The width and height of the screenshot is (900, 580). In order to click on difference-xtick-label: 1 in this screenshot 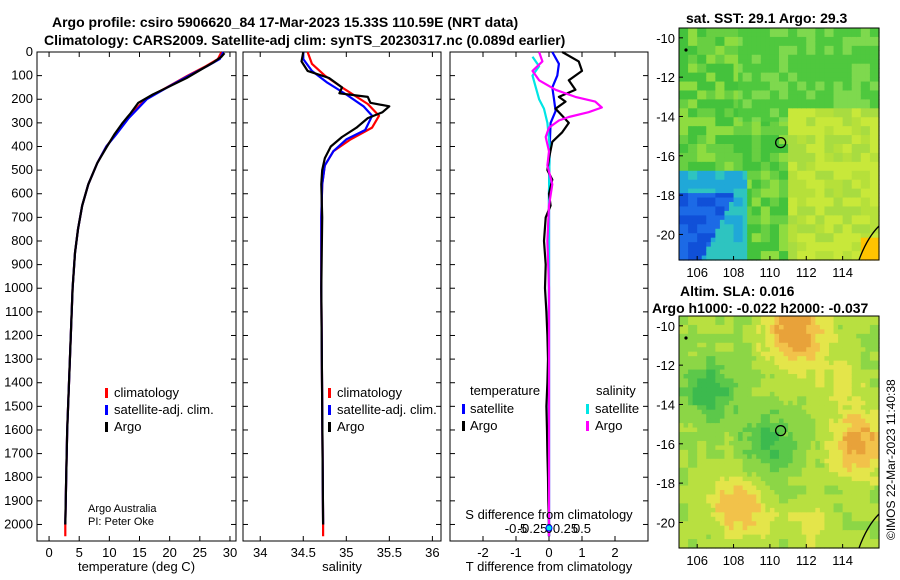, I will do `click(581, 552)`.